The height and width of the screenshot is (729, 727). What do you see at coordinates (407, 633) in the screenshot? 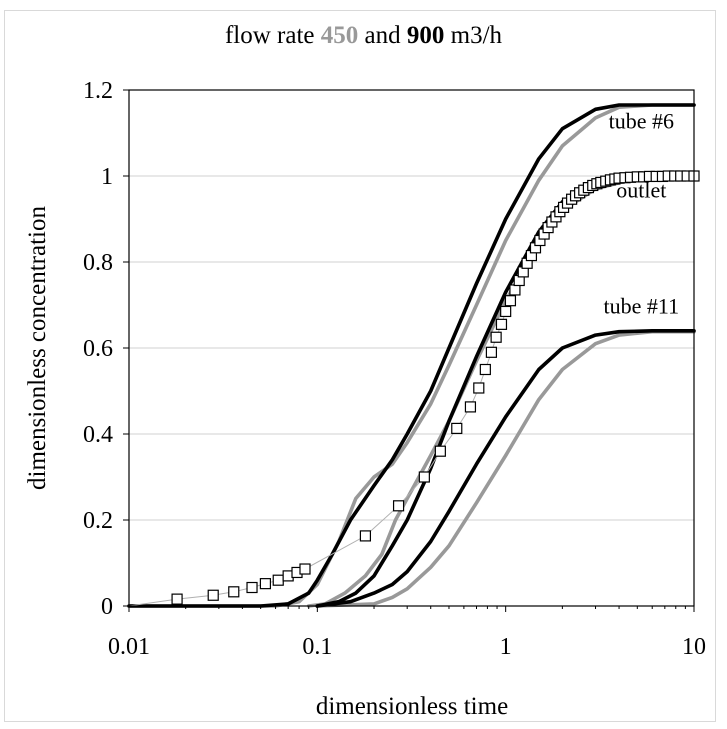
I see `x-axis: 0.01 0.1 1 10` at bounding box center [407, 633].